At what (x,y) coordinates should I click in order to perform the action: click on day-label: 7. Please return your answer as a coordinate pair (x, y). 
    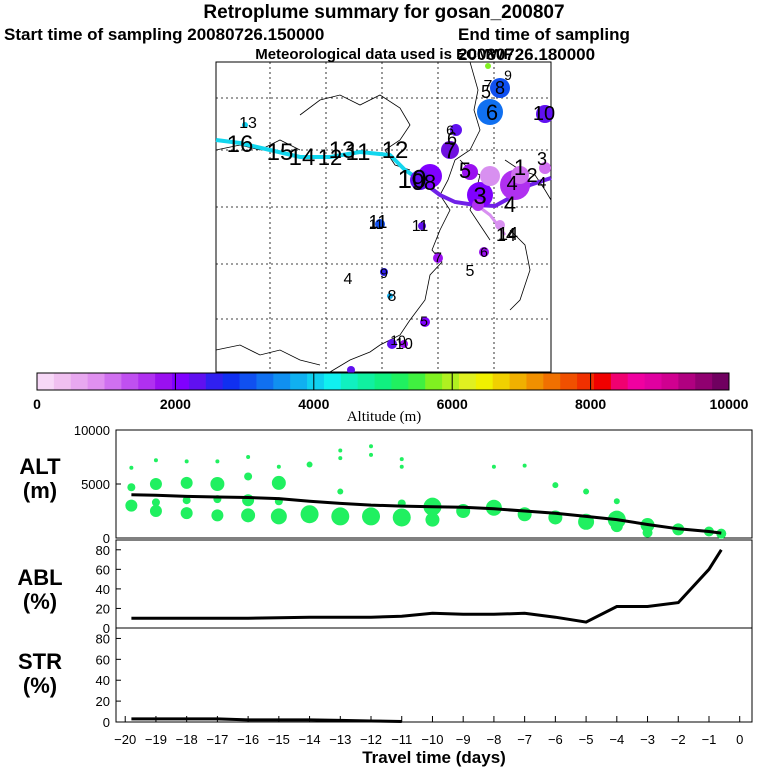
    Looking at the image, I should click on (488, 86).